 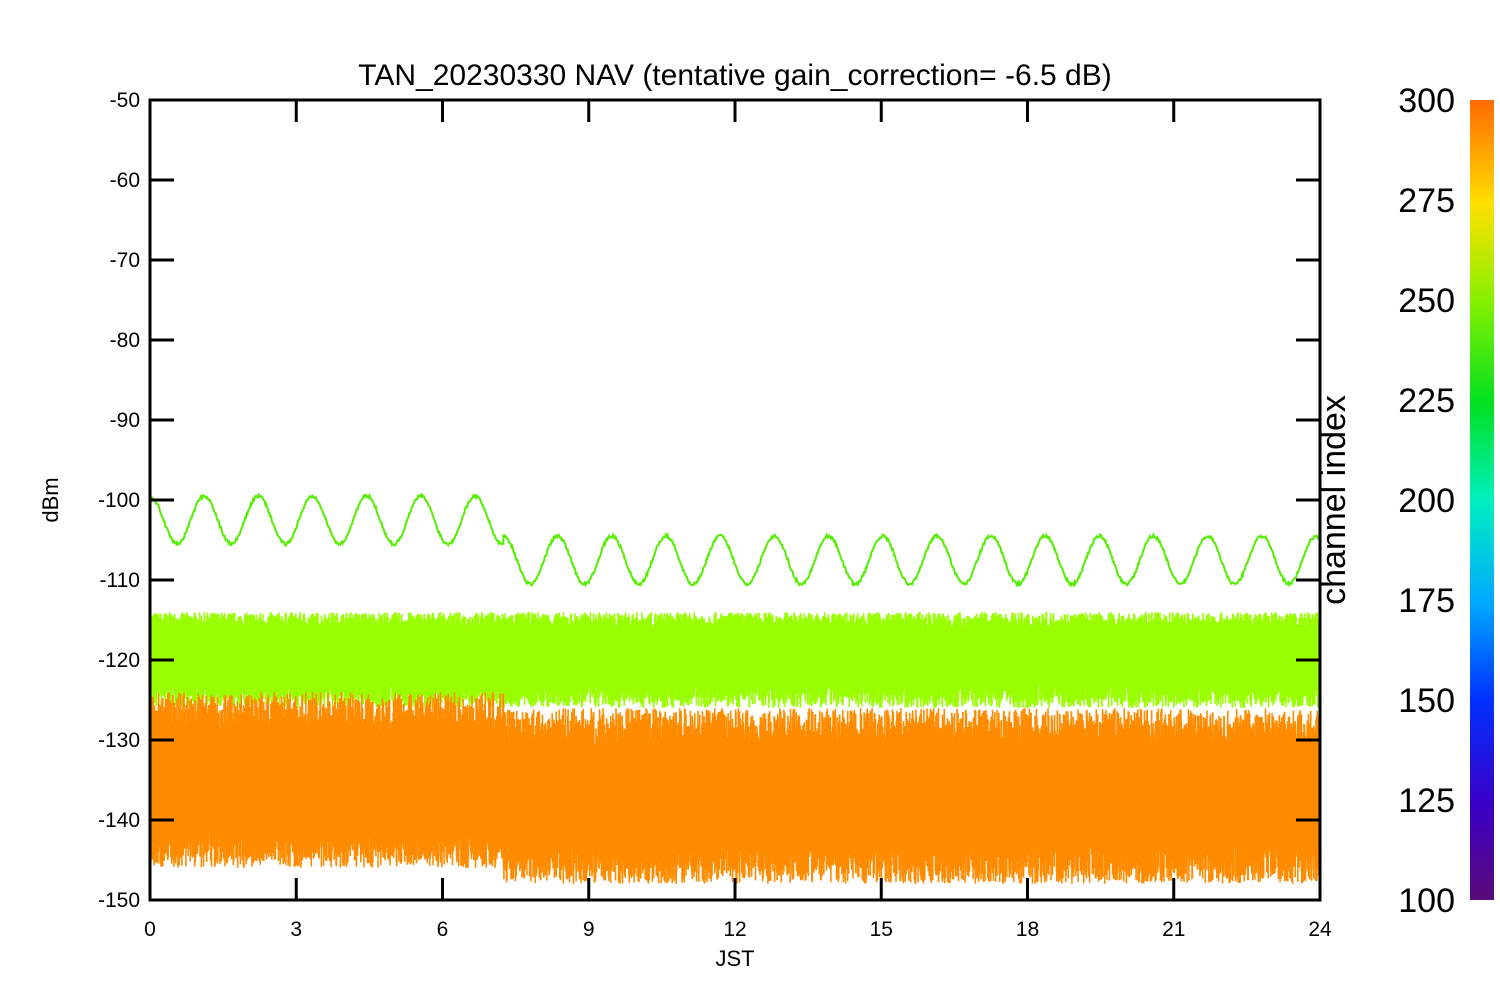 I want to click on colorbar-tick-label: 300, so click(x=1426, y=101).